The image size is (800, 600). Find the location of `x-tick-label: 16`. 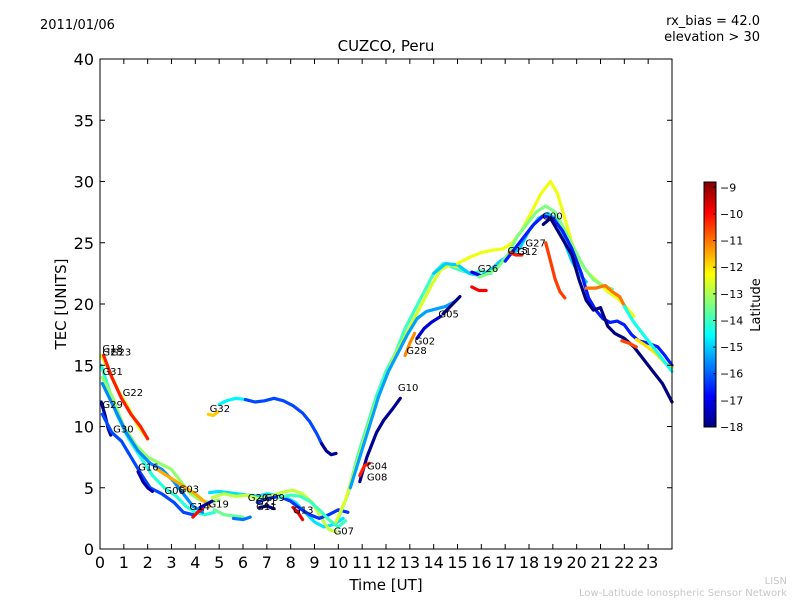

x-tick-label: 16 is located at coordinates (481, 562).